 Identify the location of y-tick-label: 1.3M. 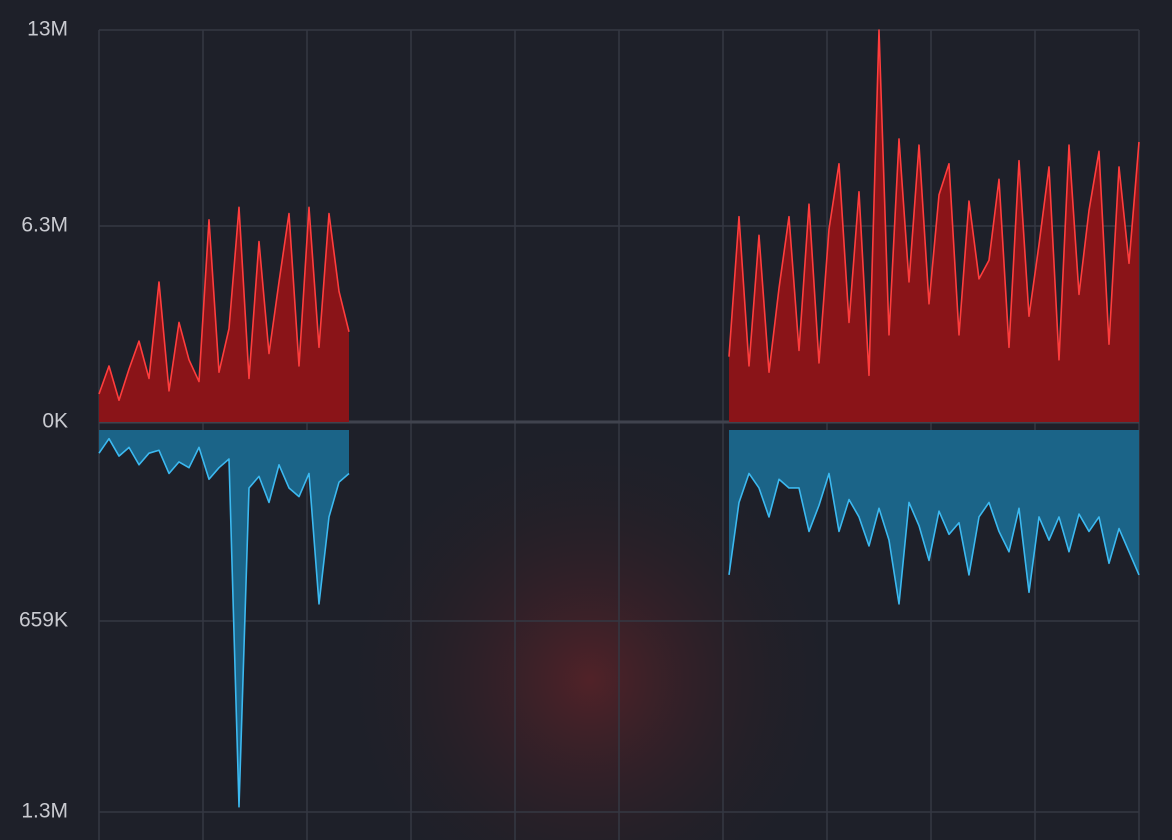
(44, 811).